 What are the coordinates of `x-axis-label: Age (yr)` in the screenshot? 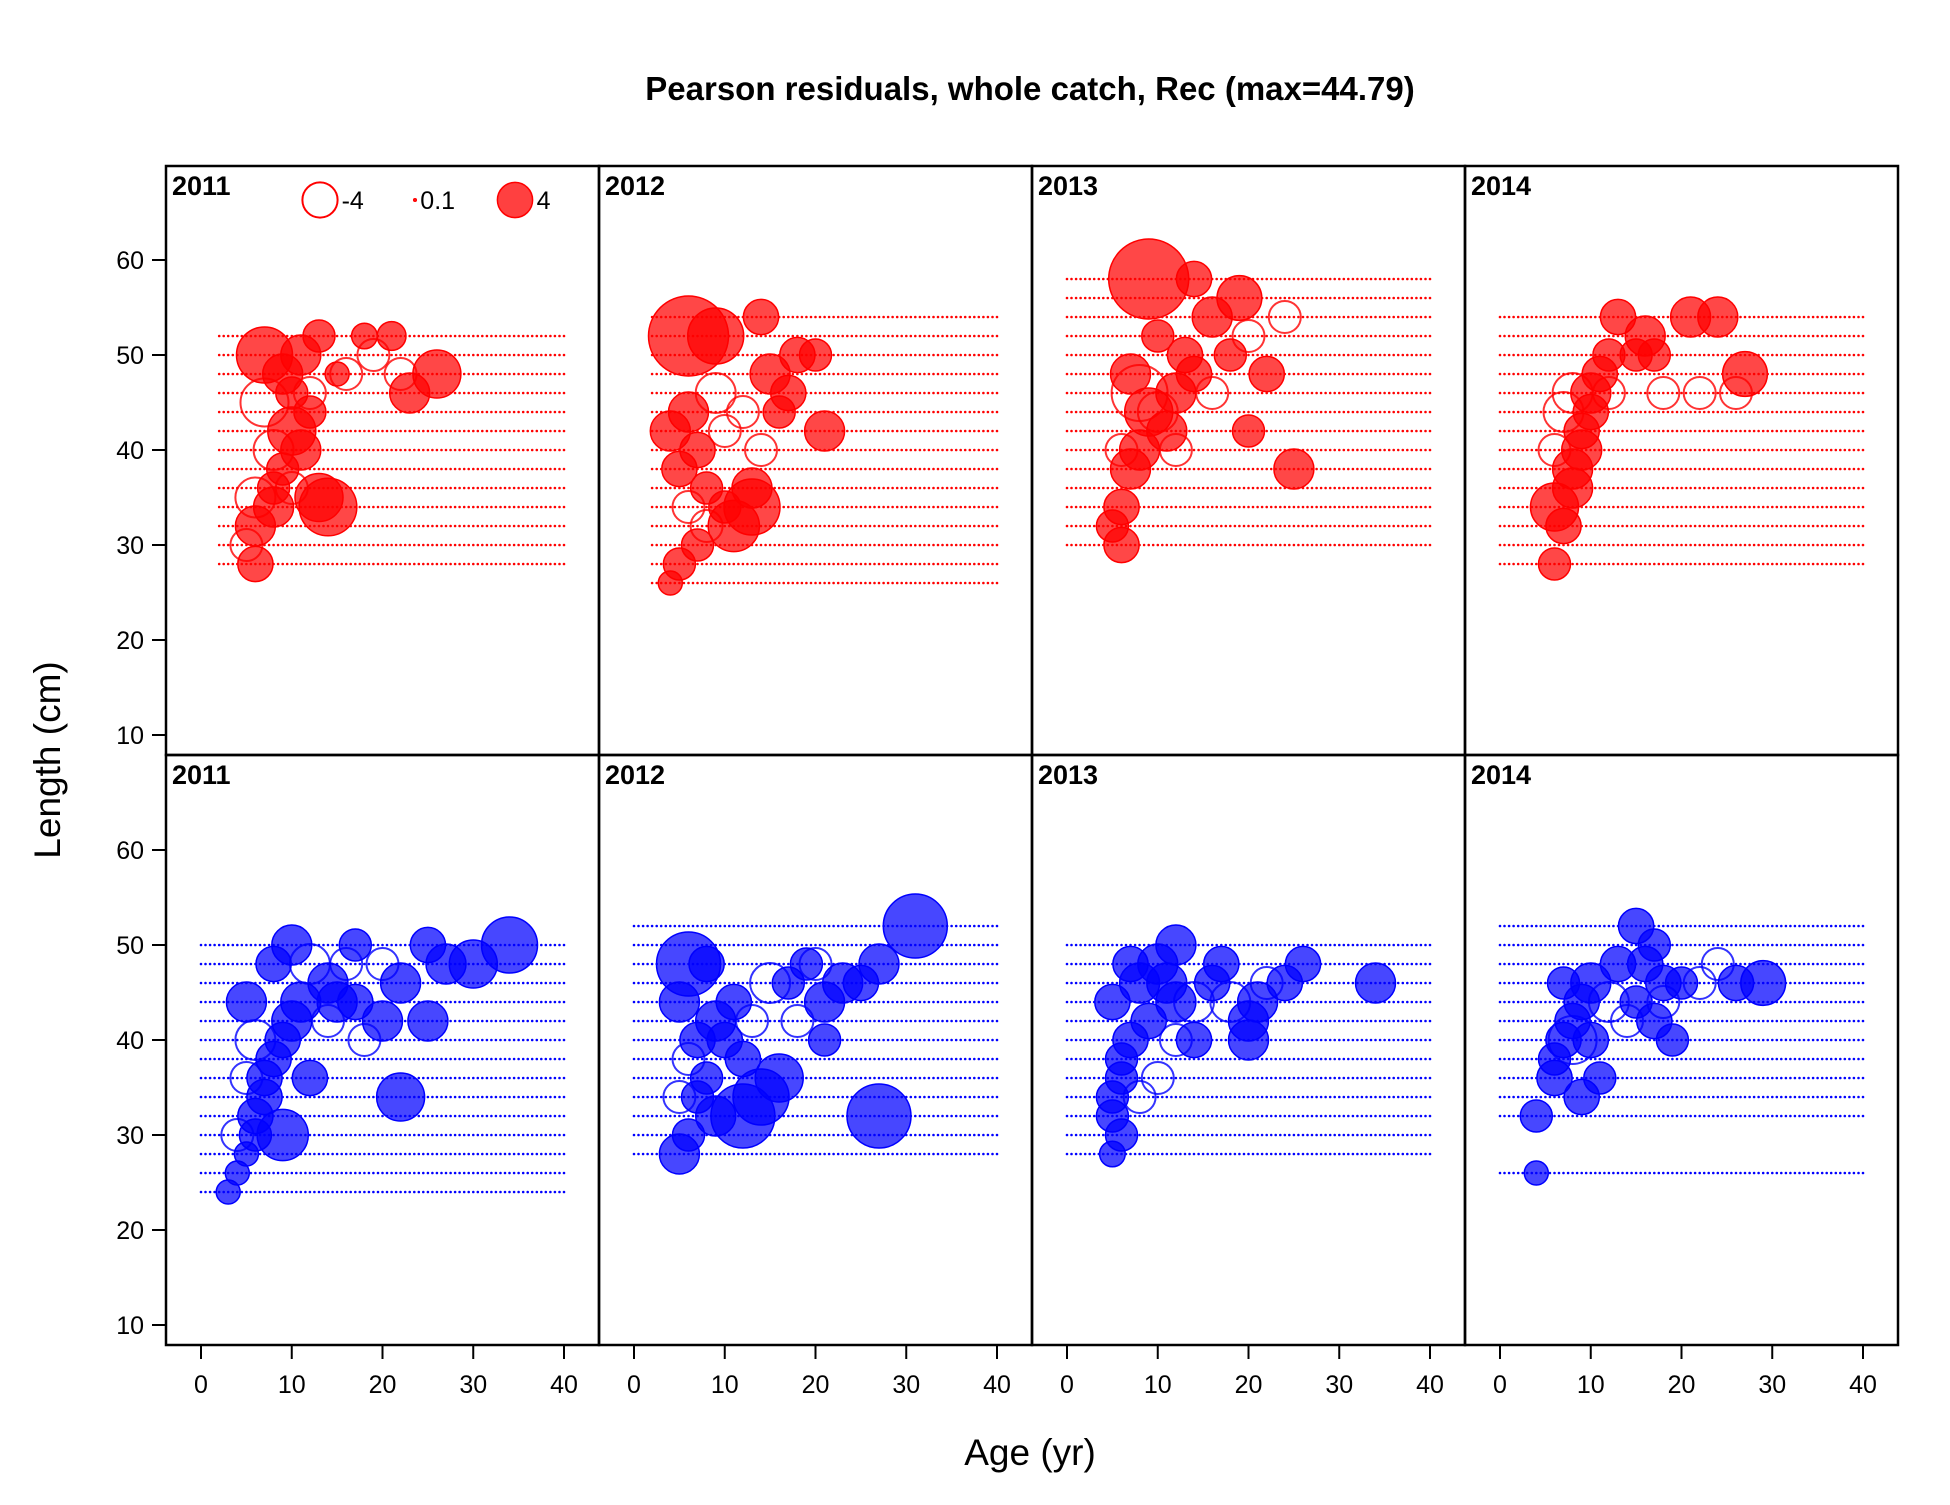 It's located at (1030, 1452).